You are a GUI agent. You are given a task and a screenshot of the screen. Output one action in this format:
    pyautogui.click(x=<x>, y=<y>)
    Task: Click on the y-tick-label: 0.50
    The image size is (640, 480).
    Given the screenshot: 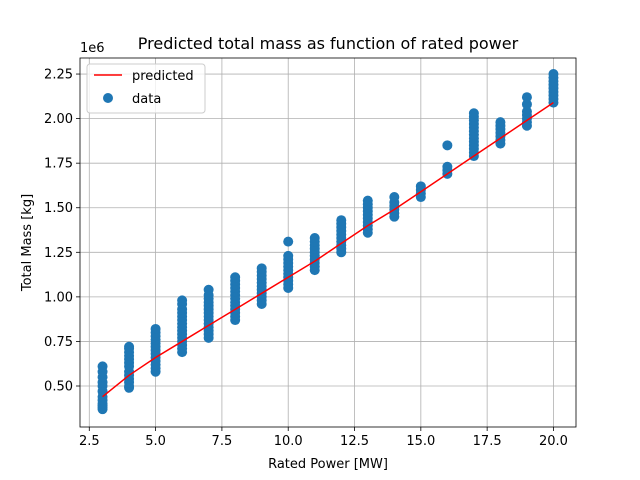 What is the action you would take?
    pyautogui.click(x=58, y=387)
    